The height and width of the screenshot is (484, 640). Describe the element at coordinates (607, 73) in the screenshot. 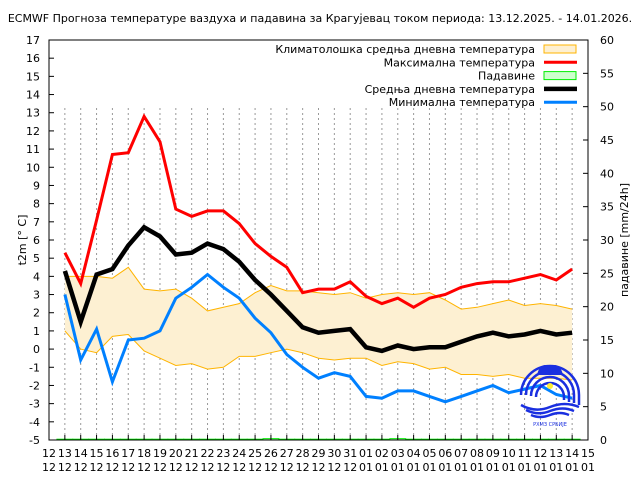

I see `y2-tick-label: 55` at that location.